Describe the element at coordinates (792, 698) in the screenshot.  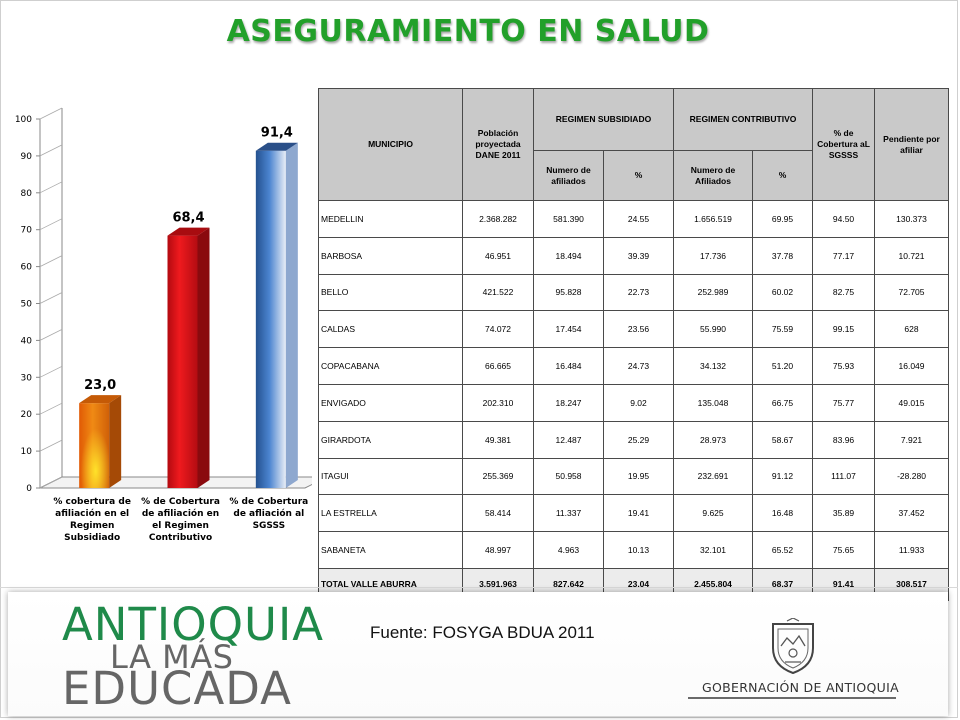
I see `government-underline` at that location.